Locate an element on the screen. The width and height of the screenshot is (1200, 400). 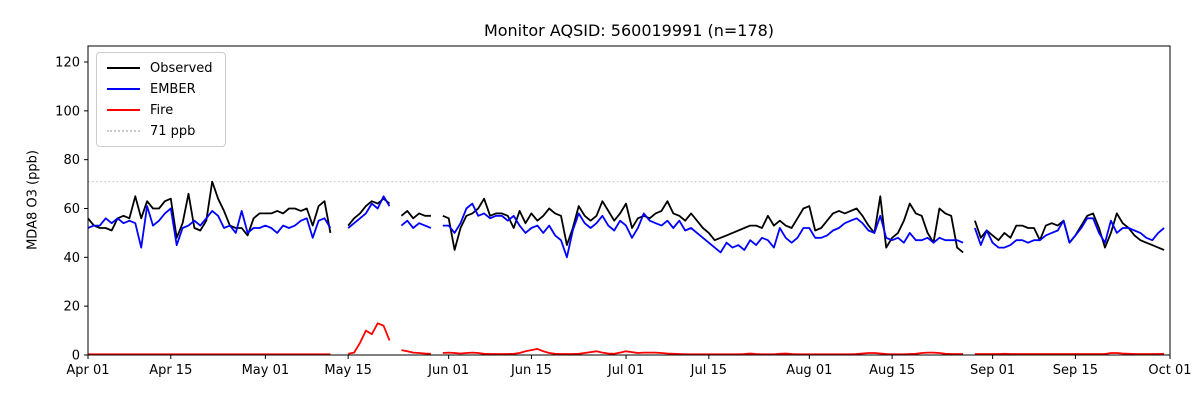
legend-label-fire: Fire is located at coordinates (162, 110).